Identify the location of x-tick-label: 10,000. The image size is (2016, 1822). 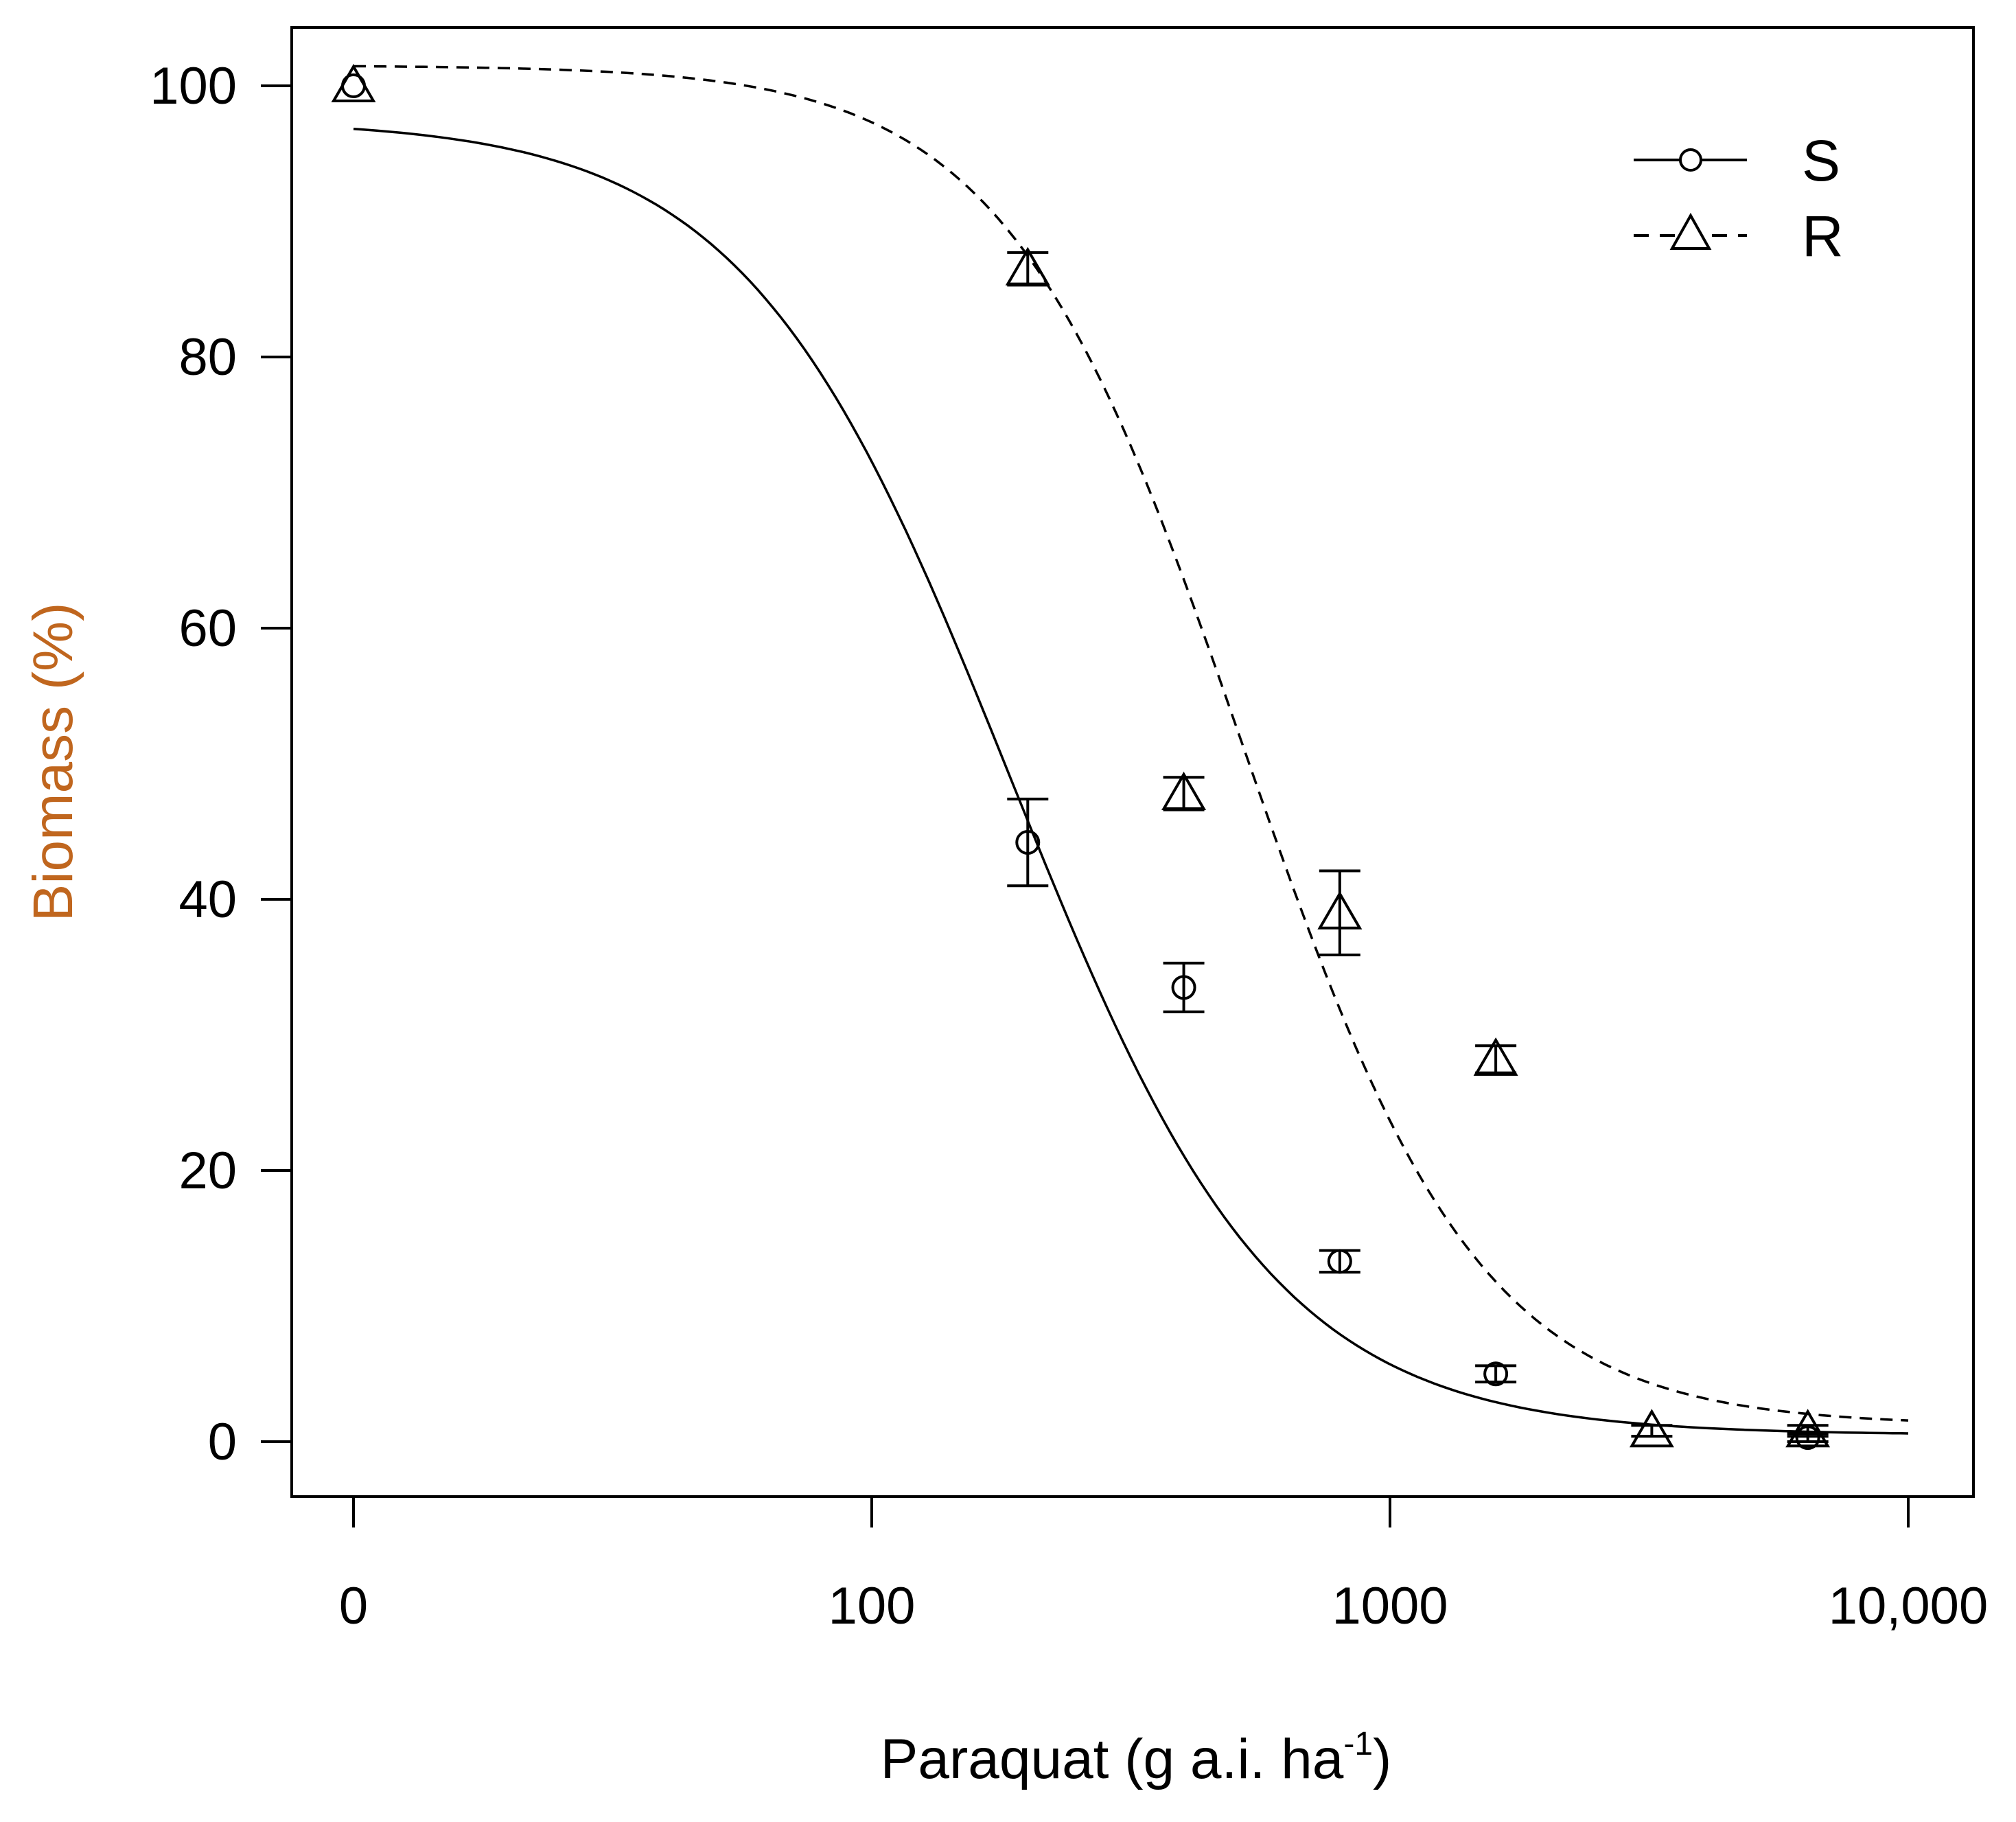
(1909, 1606).